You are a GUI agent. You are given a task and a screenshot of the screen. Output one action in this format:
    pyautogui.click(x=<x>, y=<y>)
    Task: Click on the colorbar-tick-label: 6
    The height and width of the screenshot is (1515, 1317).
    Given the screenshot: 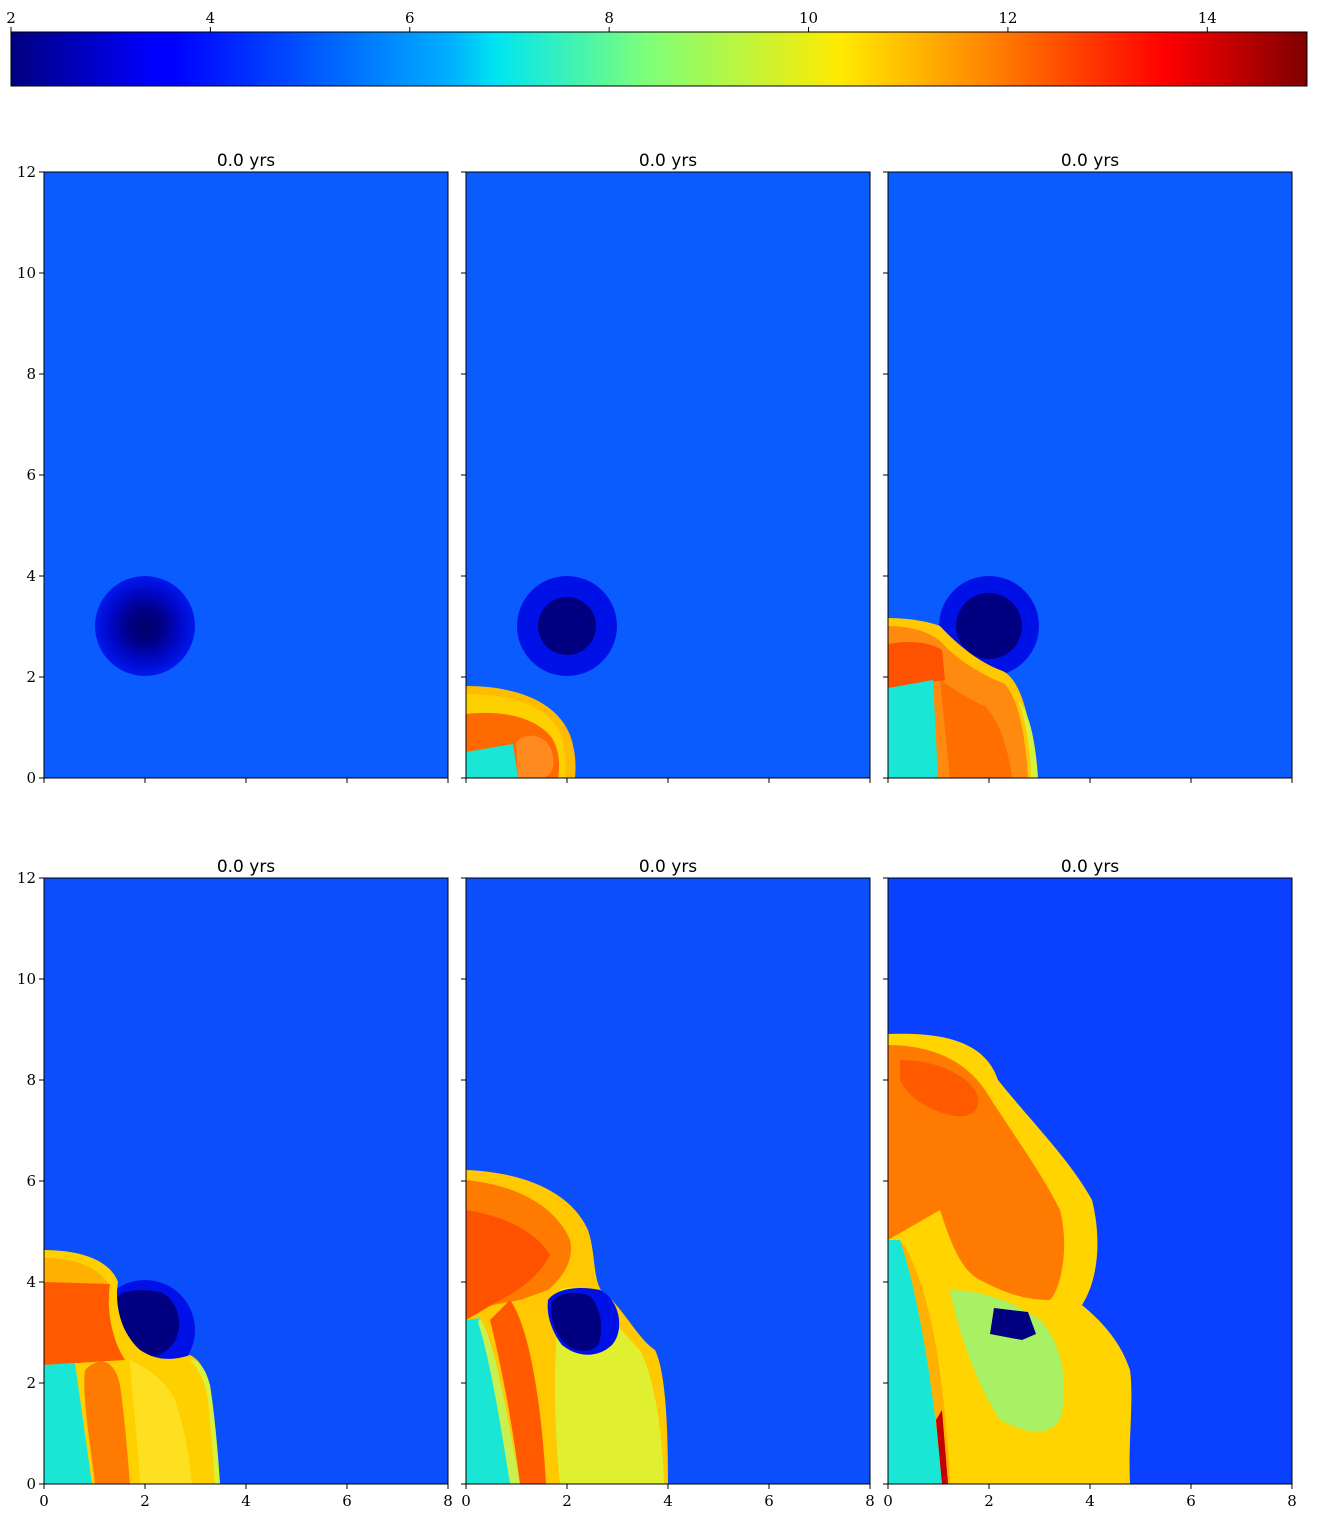 What is the action you would take?
    pyautogui.click(x=410, y=18)
    